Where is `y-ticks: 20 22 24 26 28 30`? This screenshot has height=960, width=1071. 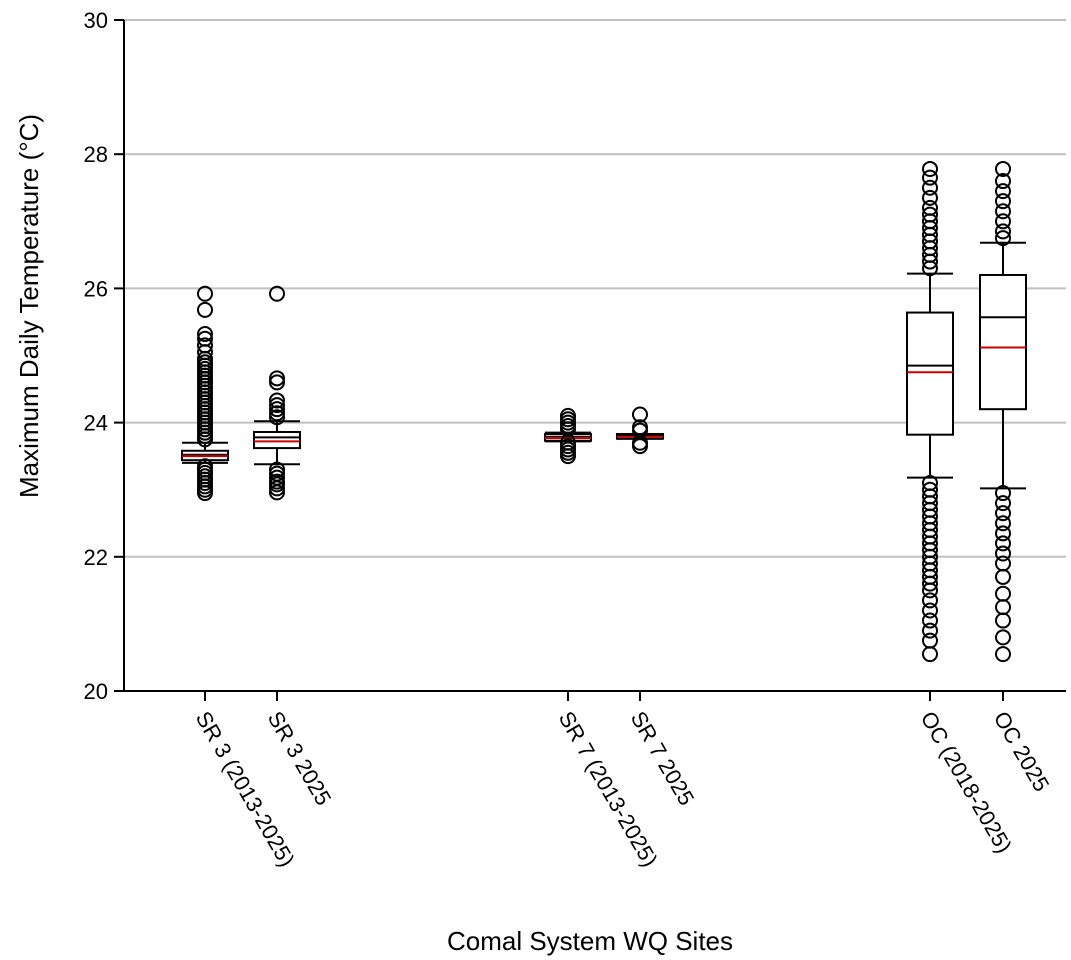 y-ticks: 20 22 24 26 28 30 is located at coordinates (104, 356).